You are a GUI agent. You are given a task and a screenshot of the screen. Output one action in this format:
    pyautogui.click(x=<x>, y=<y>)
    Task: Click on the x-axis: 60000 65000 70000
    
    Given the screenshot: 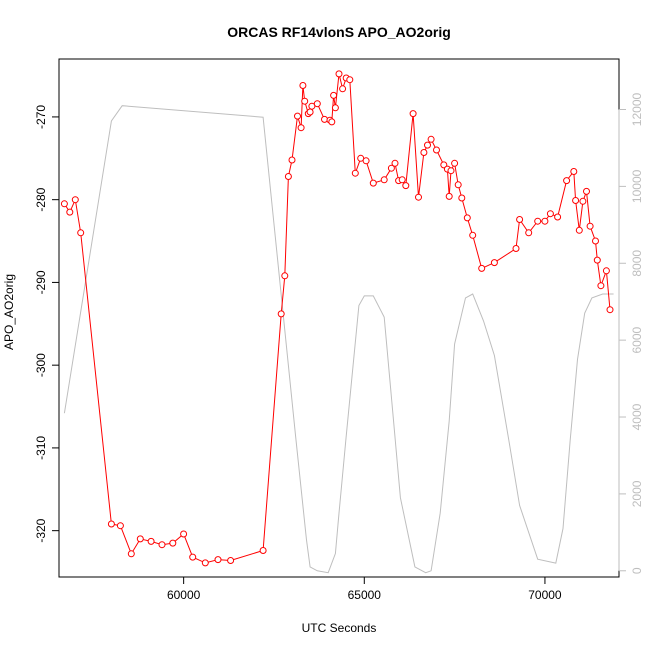 What is the action you would take?
    pyautogui.click(x=364, y=589)
    